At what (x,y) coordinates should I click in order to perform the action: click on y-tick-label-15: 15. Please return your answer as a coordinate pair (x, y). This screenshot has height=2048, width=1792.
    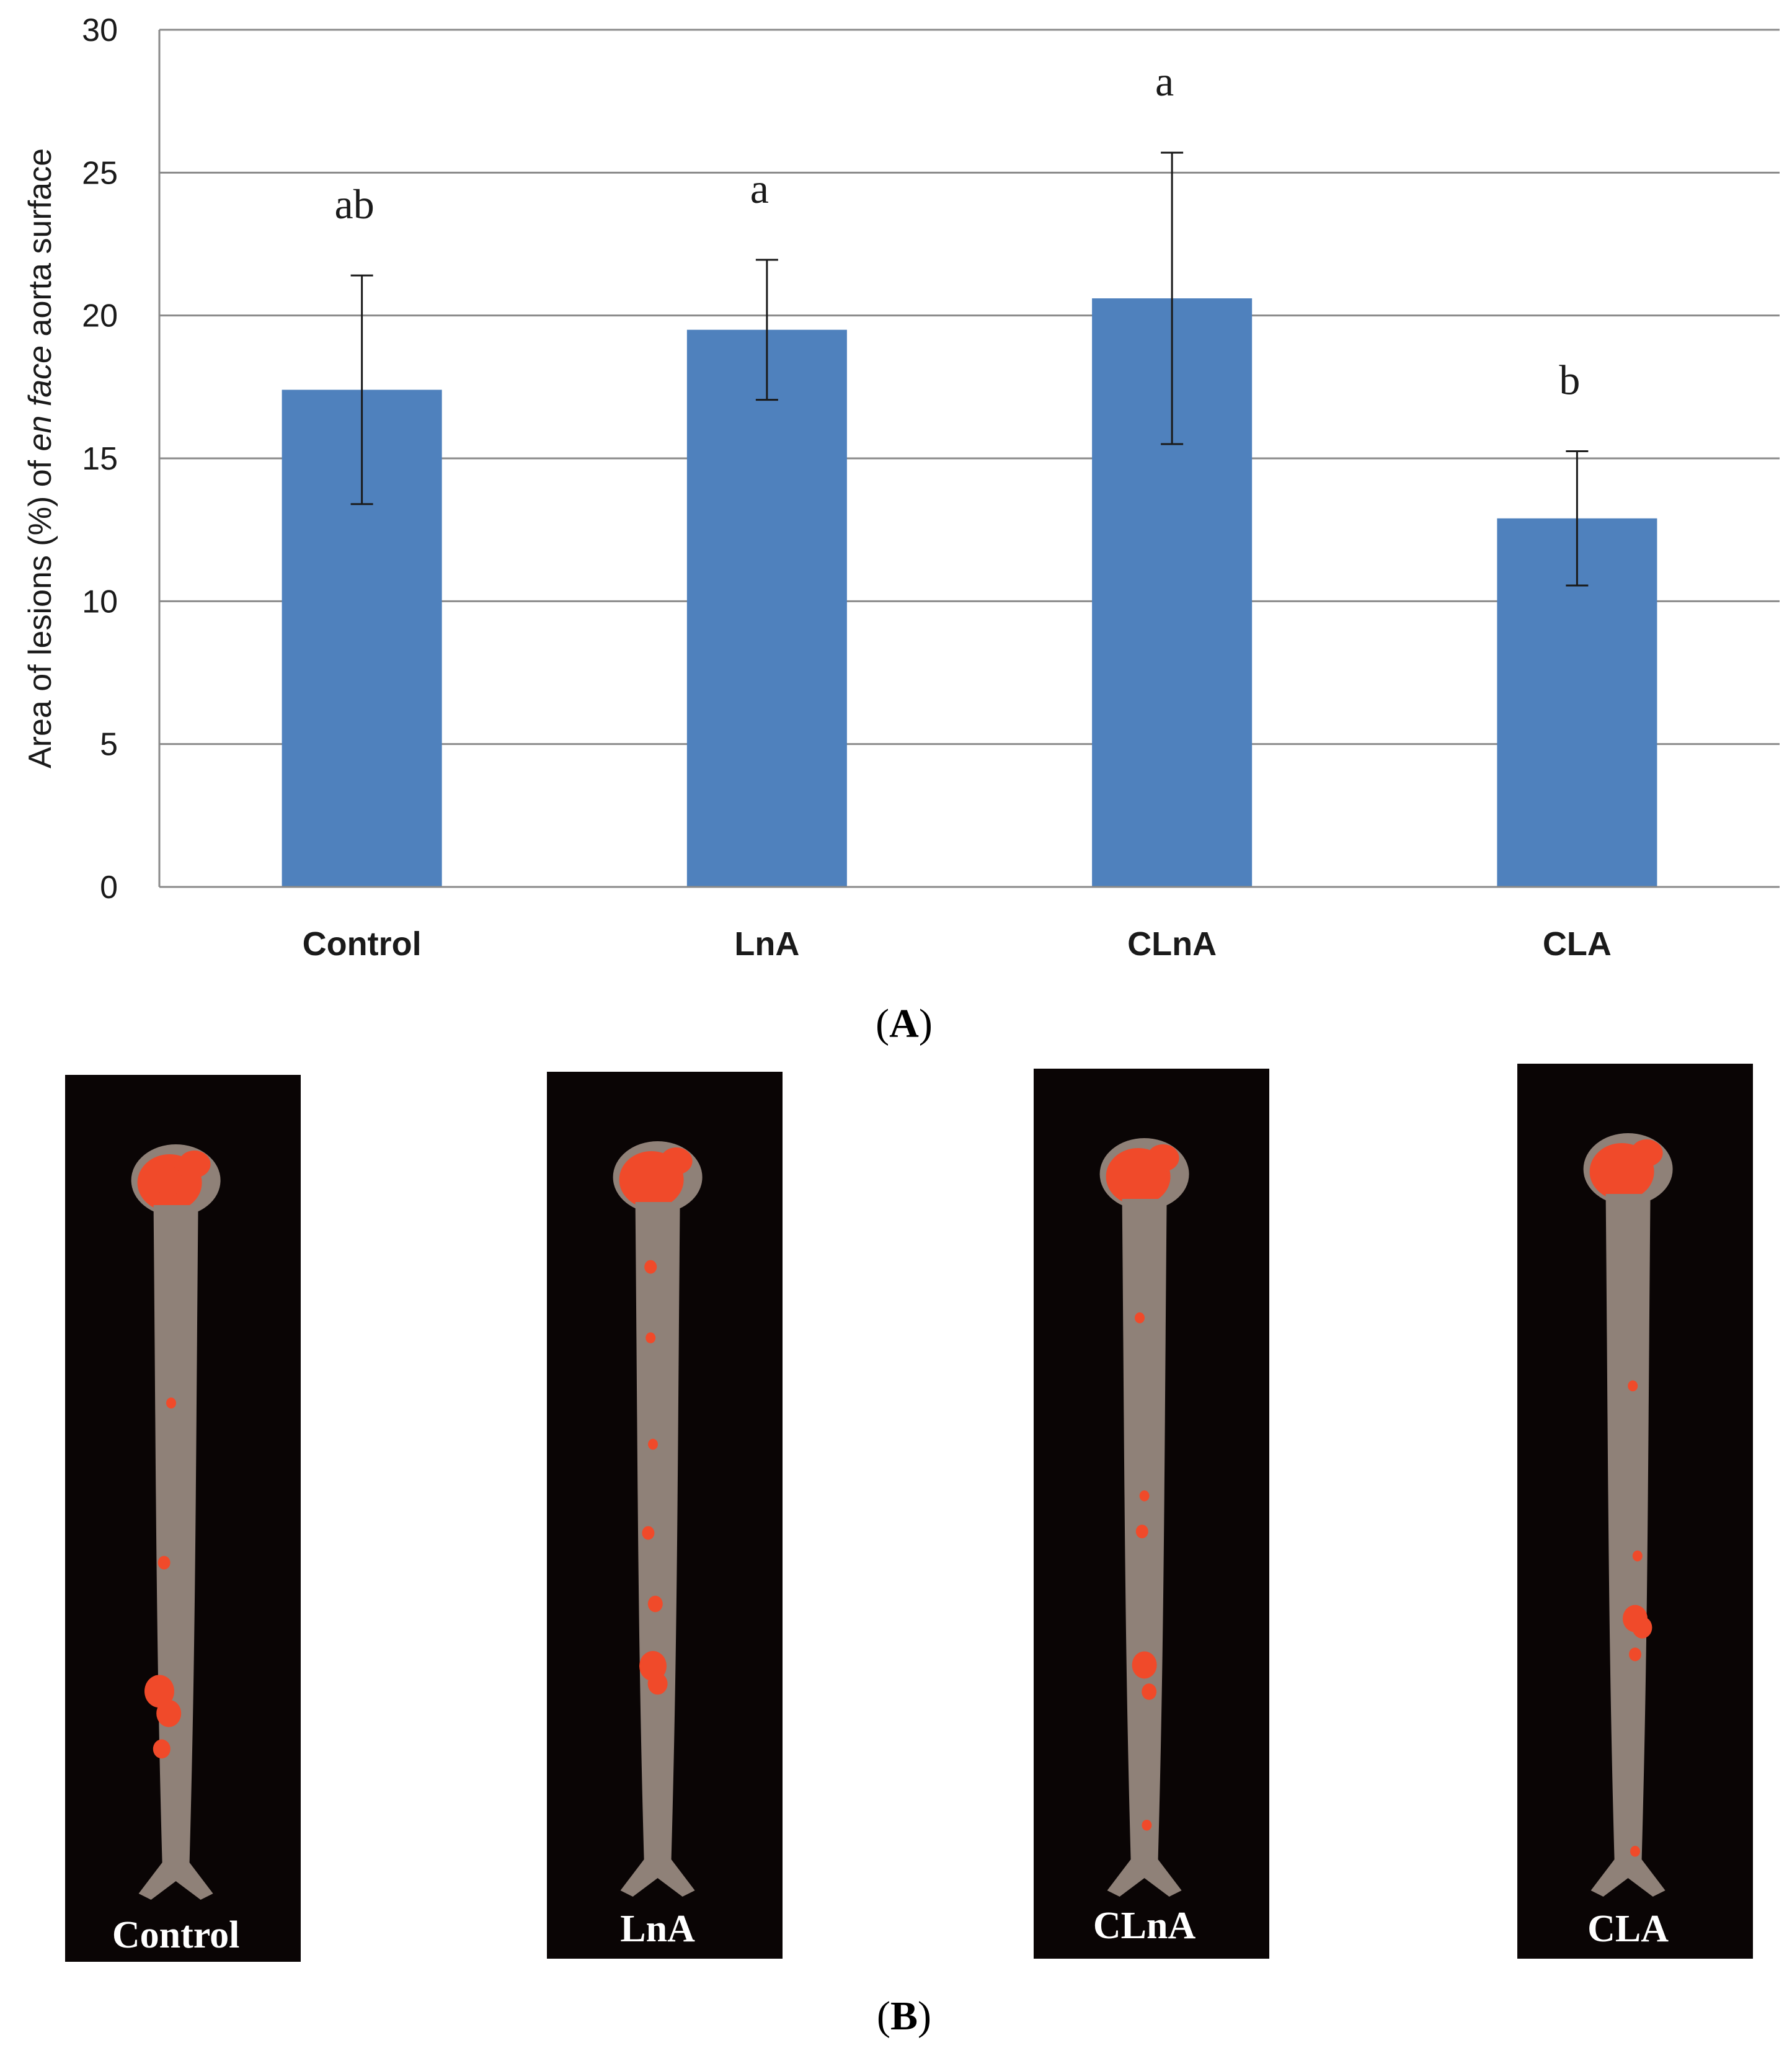
    Looking at the image, I should click on (100, 459).